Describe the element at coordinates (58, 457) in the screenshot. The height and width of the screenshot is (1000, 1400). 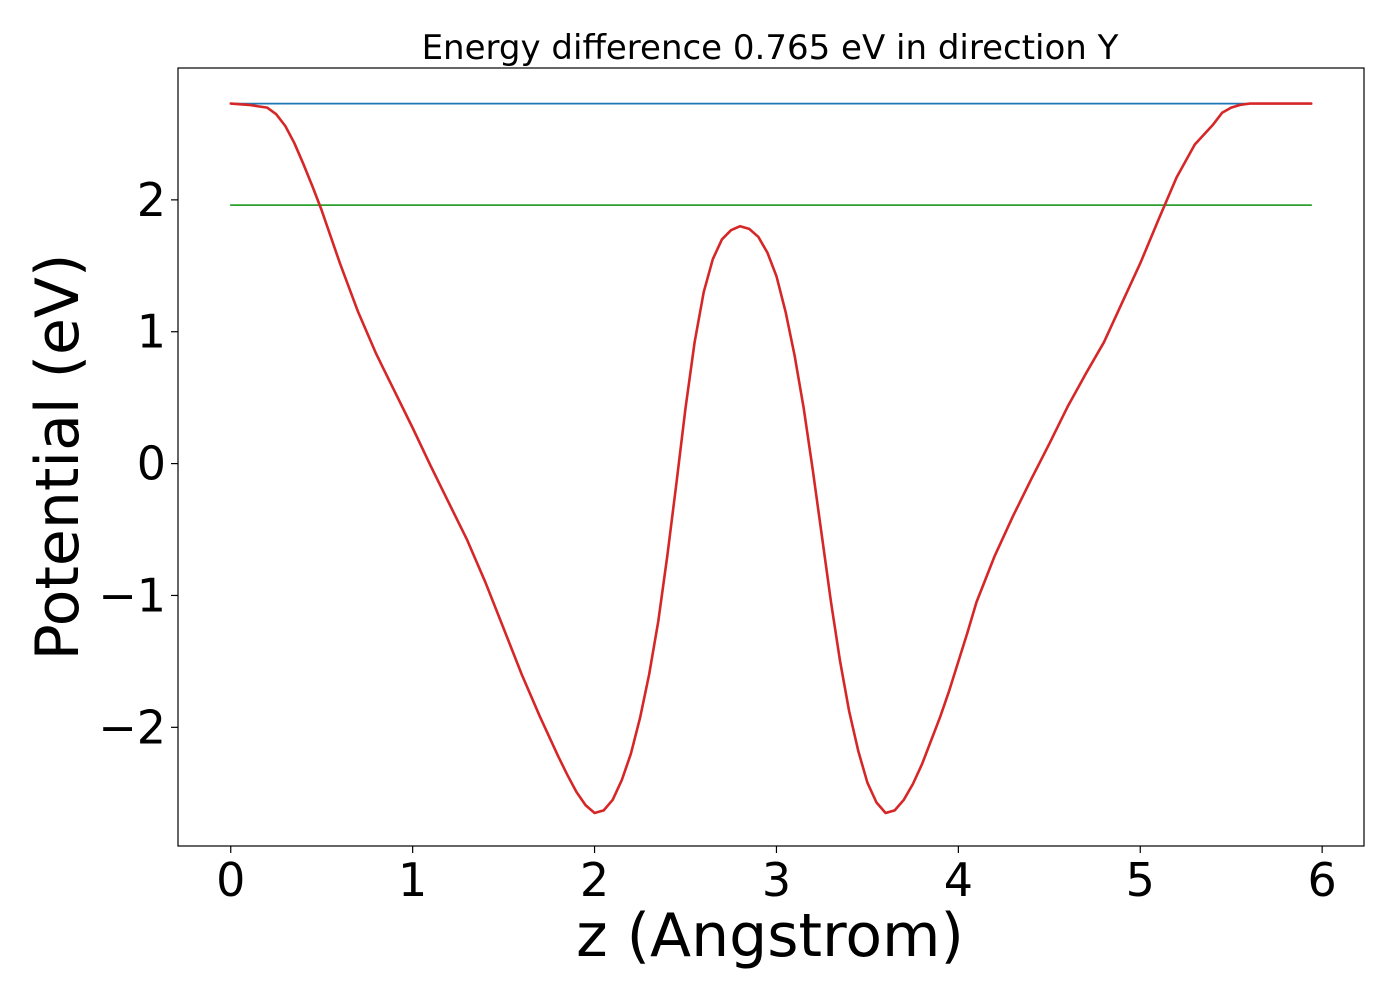
I see `y-axis-label: Potential (eV)` at that location.